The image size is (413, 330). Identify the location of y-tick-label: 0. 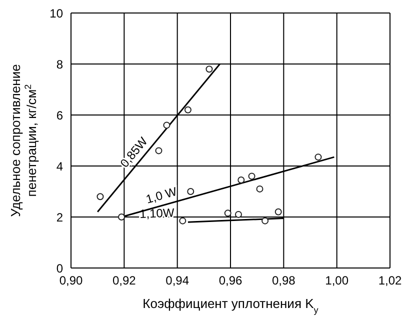
(60, 268).